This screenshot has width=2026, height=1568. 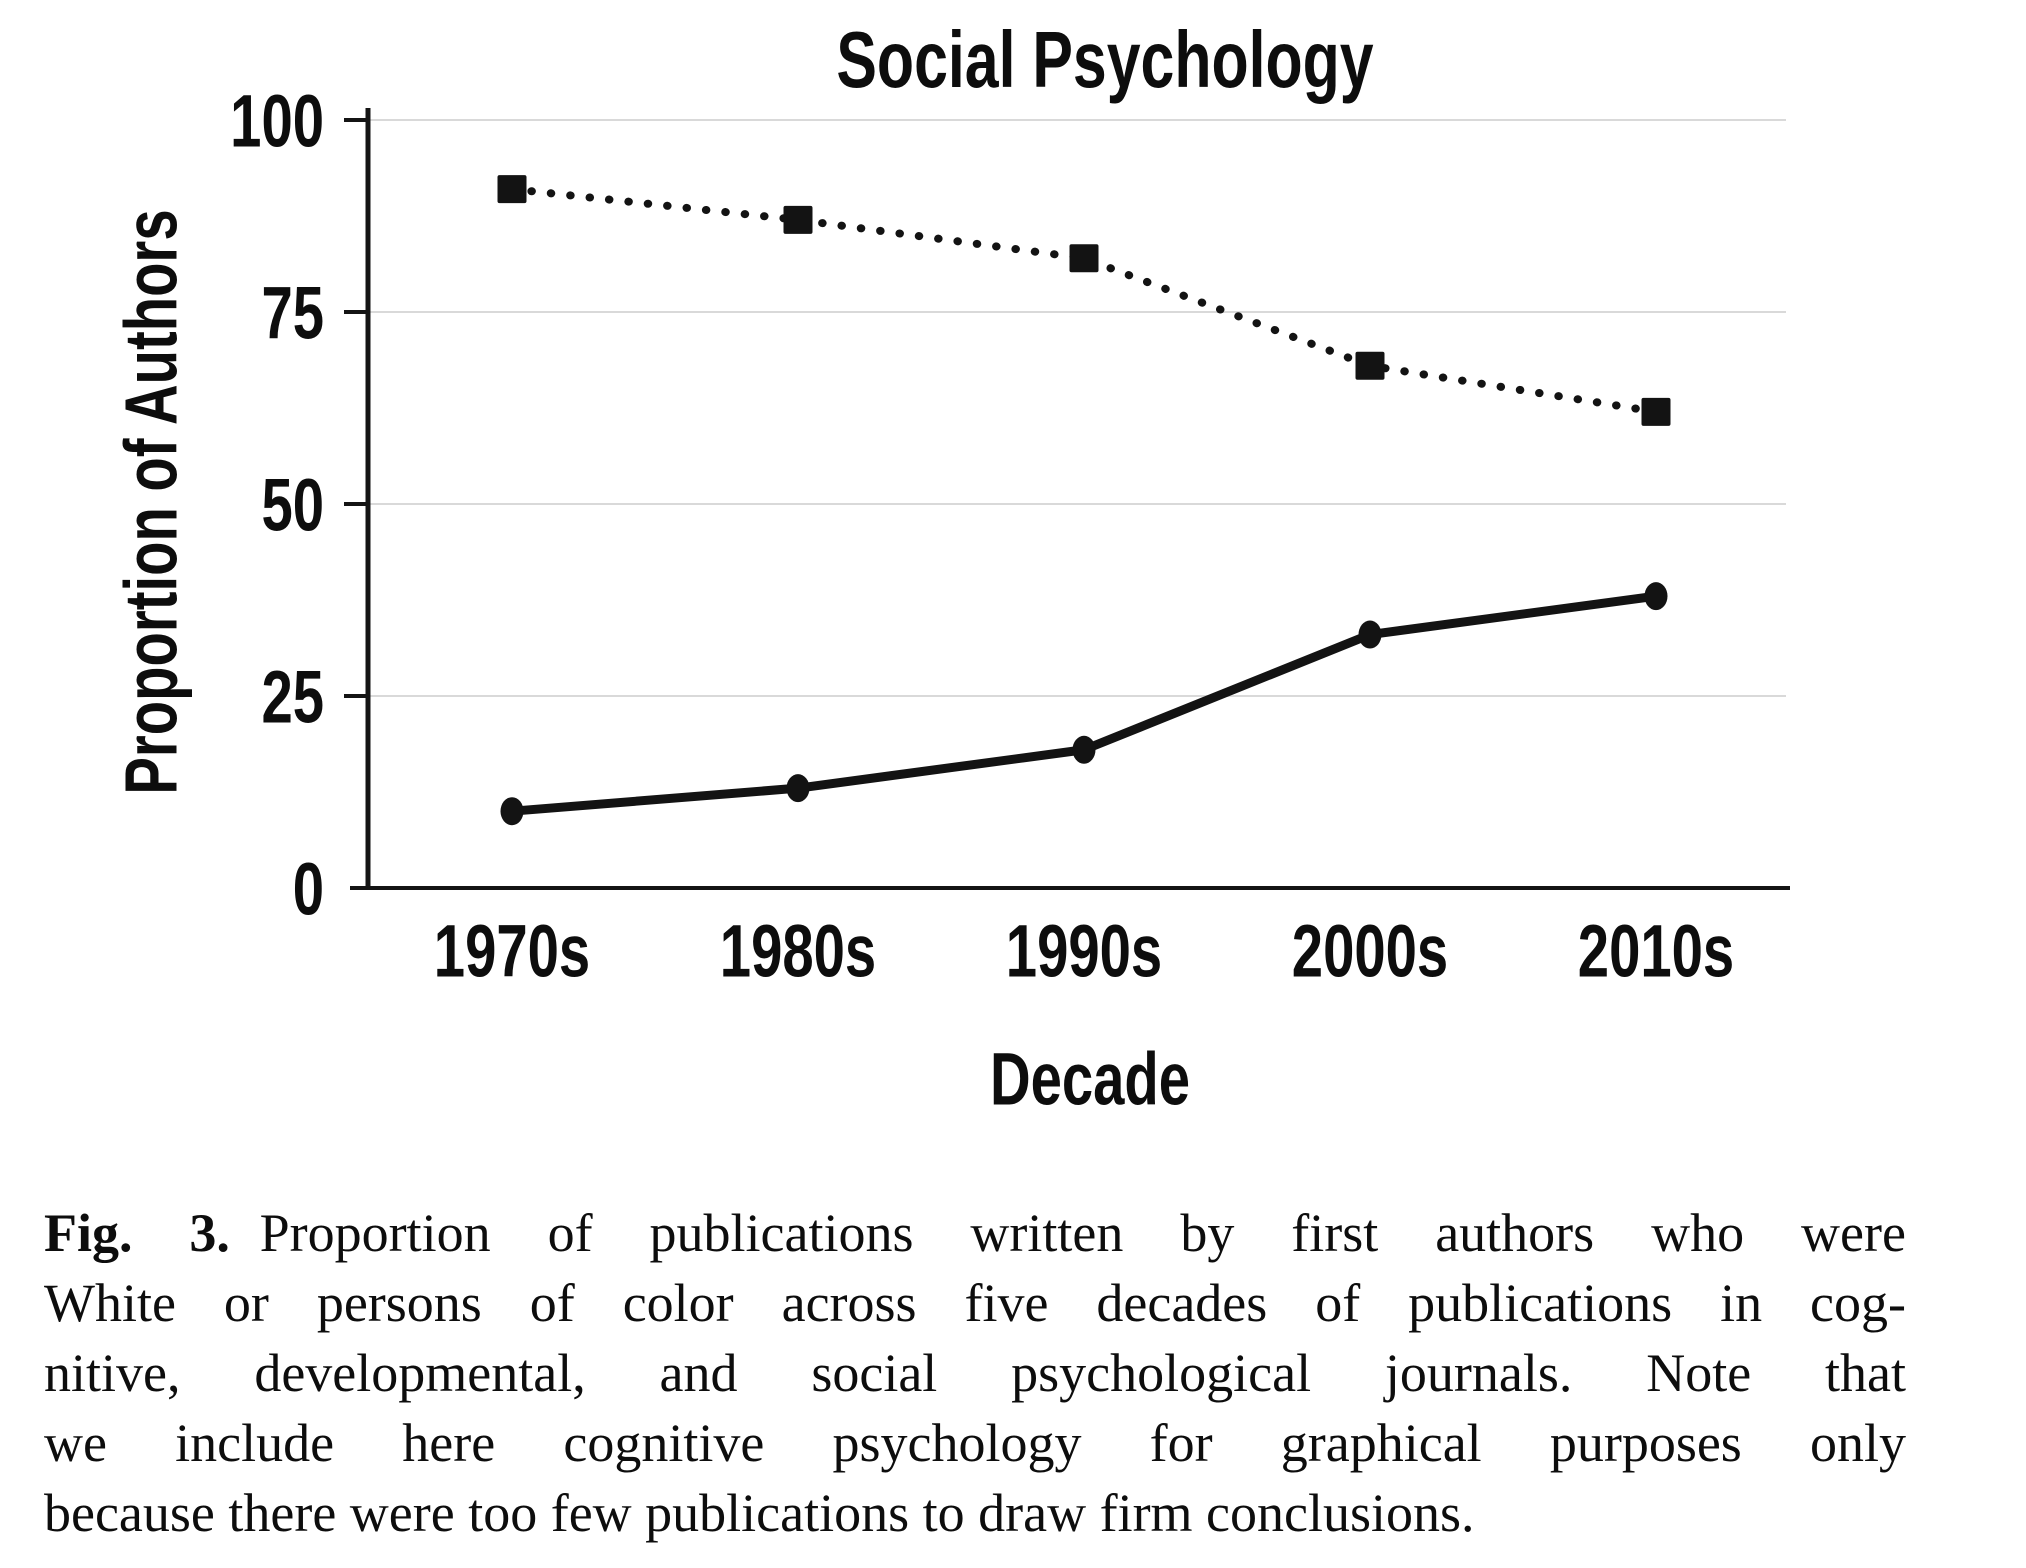 What do you see at coordinates (137, 1233) in the screenshot?
I see `caption-figure-label: Fig. 3.` at bounding box center [137, 1233].